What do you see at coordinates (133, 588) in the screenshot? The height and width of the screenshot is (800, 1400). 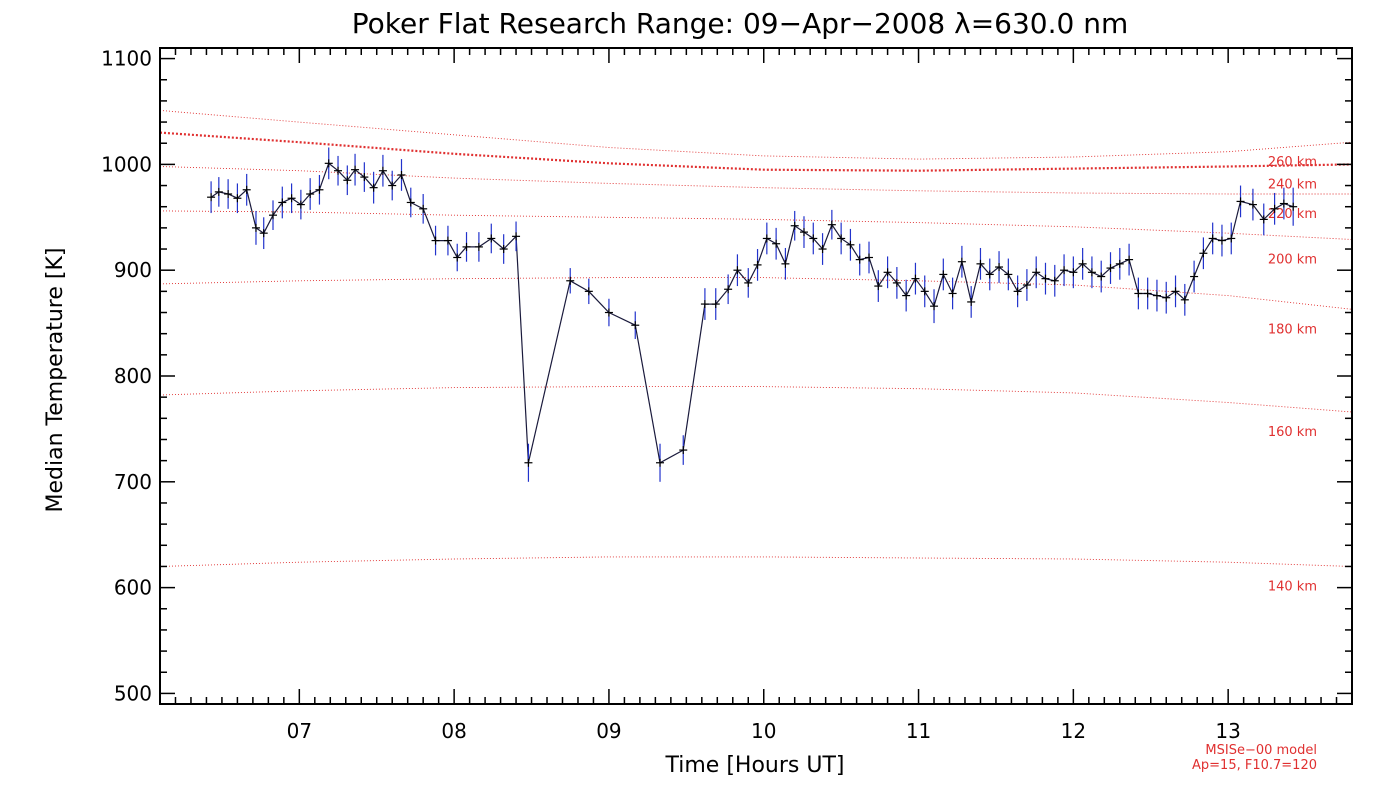 I see `y-tick-label-600: 600` at bounding box center [133, 588].